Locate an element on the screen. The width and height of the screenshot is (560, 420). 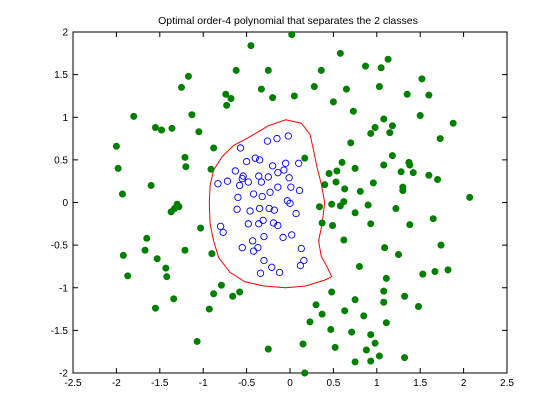
y-tick-label: 0.5 is located at coordinates (61, 160).